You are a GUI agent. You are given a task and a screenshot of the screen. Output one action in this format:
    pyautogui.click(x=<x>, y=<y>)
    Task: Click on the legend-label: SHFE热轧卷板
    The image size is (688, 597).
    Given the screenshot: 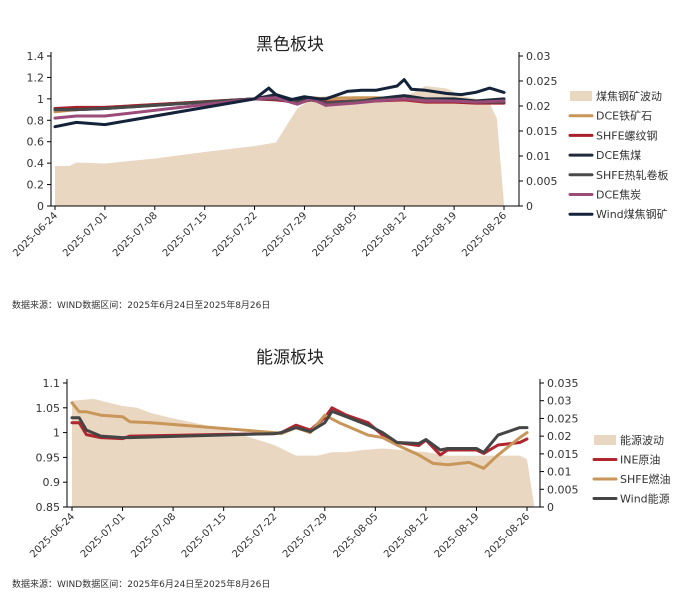 What is the action you would take?
    pyautogui.click(x=632, y=175)
    